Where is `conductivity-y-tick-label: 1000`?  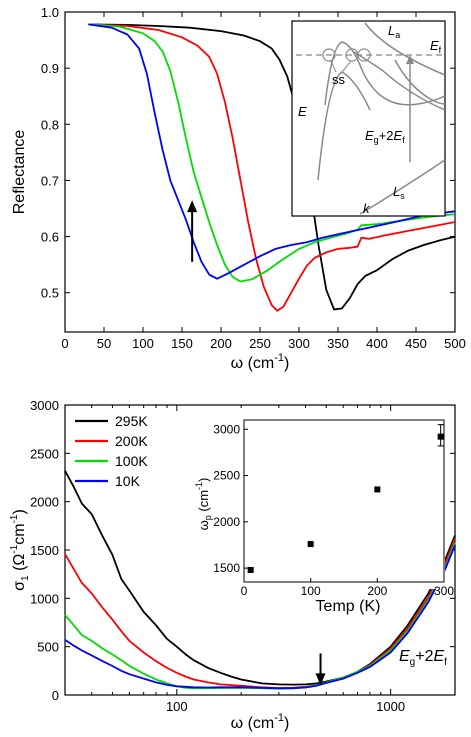
conductivity-y-tick-label: 1000 is located at coordinates (44, 598).